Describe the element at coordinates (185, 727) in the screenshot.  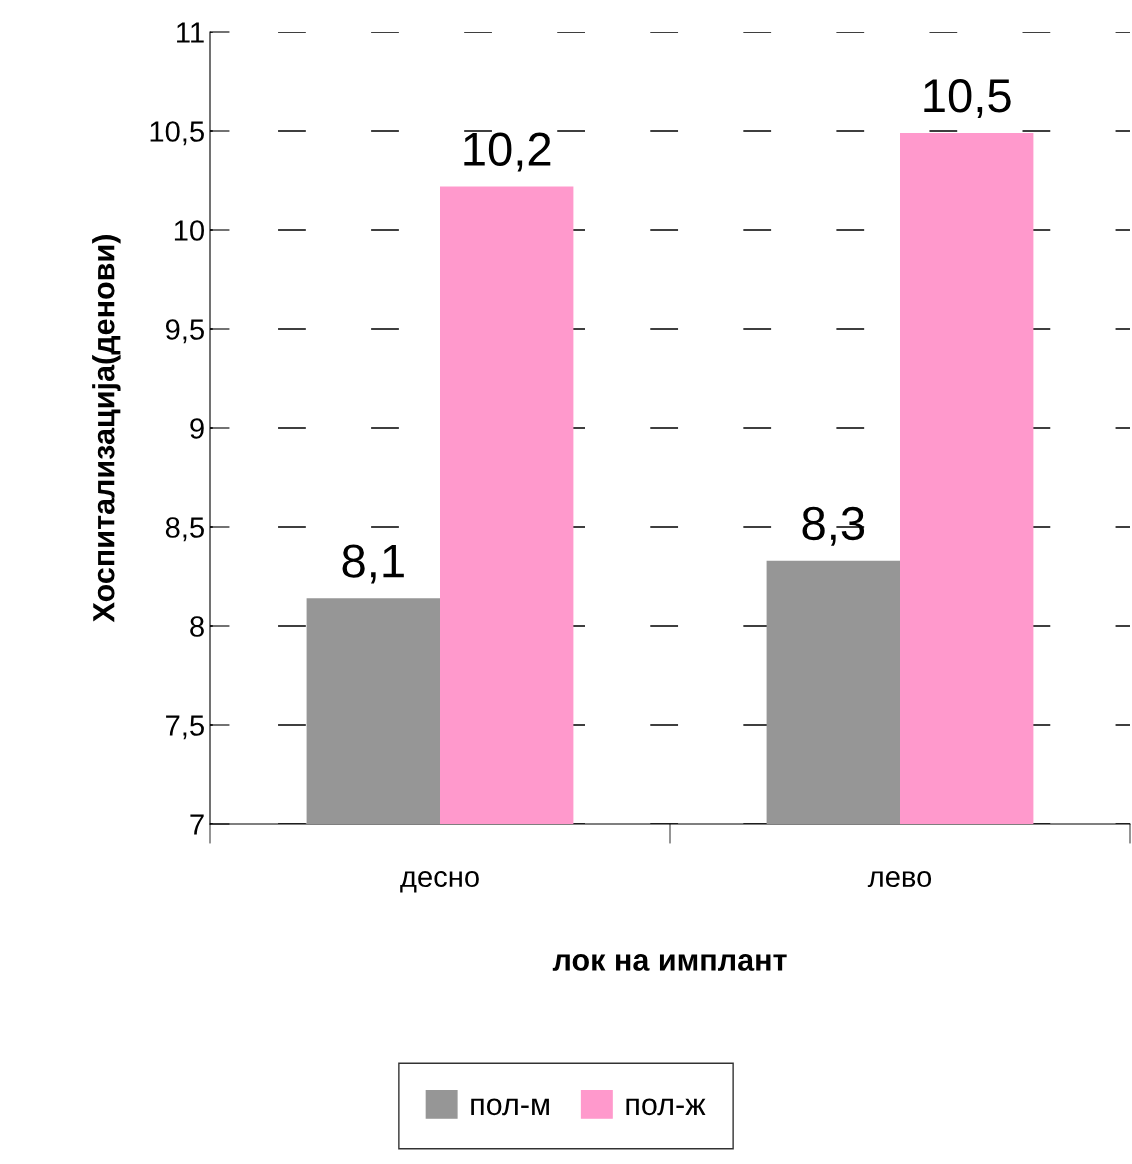
I see `y-tick-label: 7,5` at that location.